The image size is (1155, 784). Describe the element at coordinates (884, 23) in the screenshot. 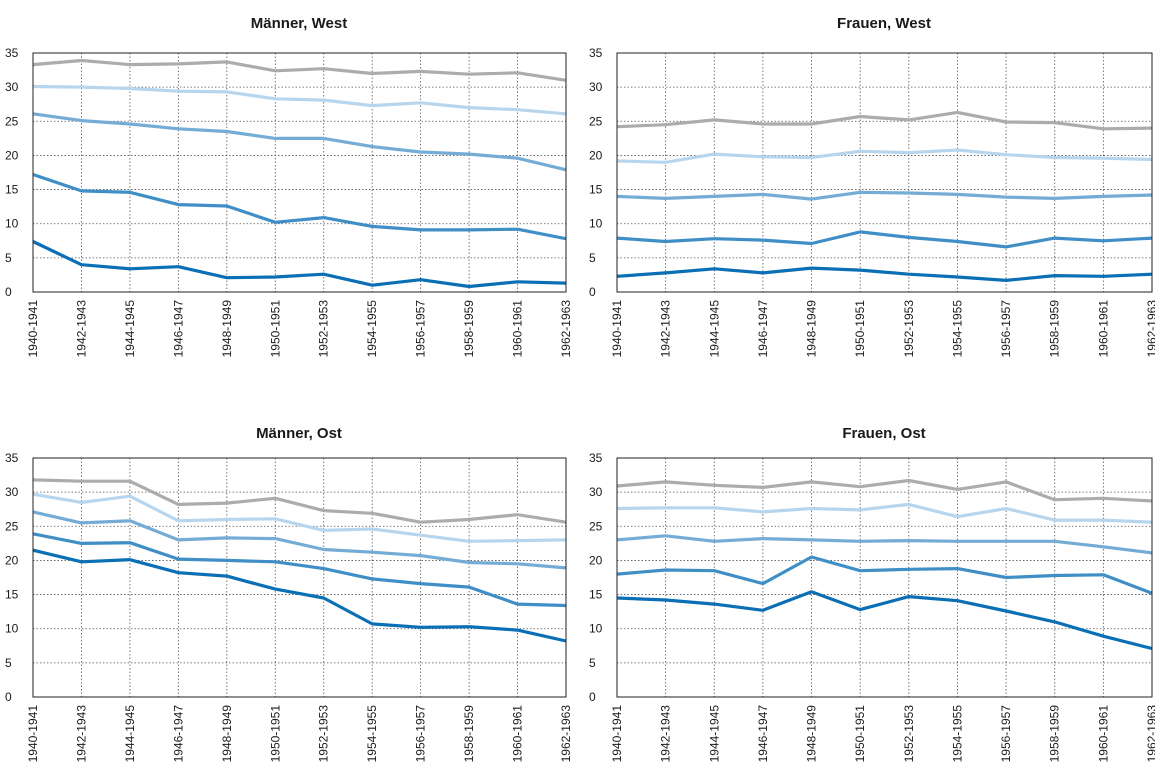

I see `chart-title: Frauen, West` at that location.